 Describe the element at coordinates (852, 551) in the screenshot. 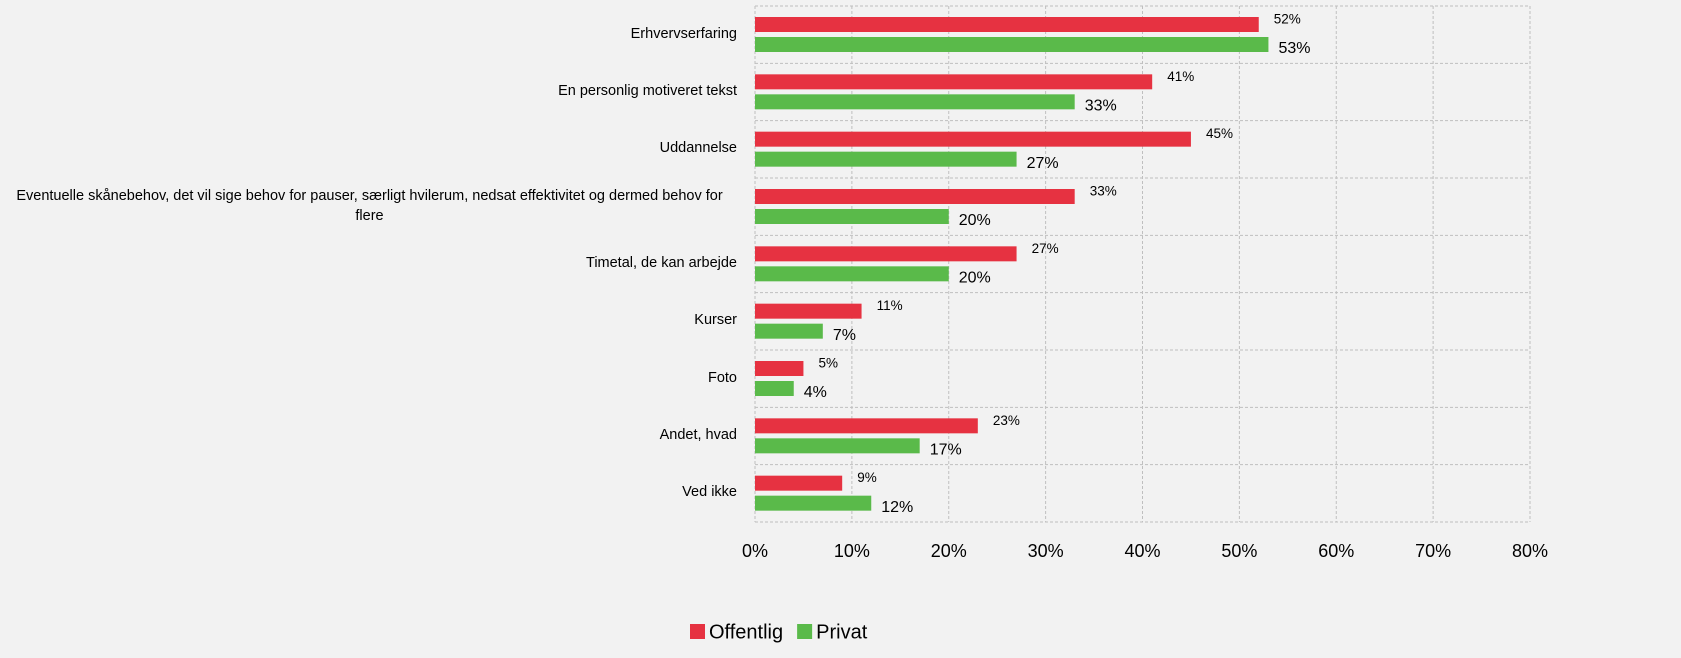

I see `x-tick-label: 10%` at that location.